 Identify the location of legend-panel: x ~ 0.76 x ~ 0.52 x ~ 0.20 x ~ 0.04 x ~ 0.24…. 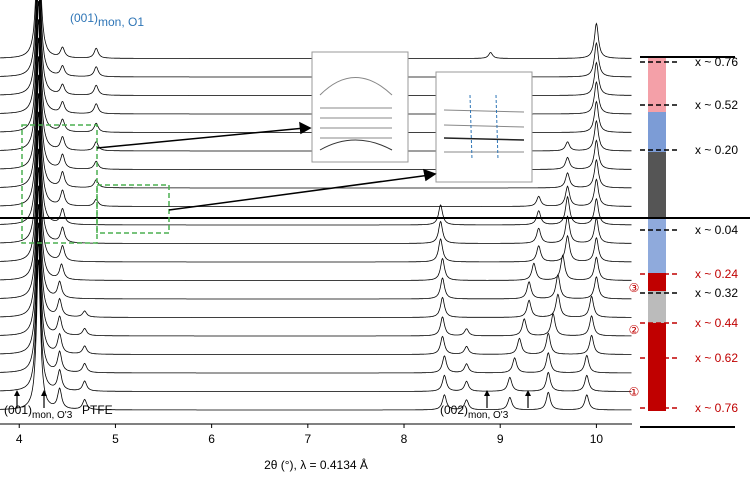
(684, 235).